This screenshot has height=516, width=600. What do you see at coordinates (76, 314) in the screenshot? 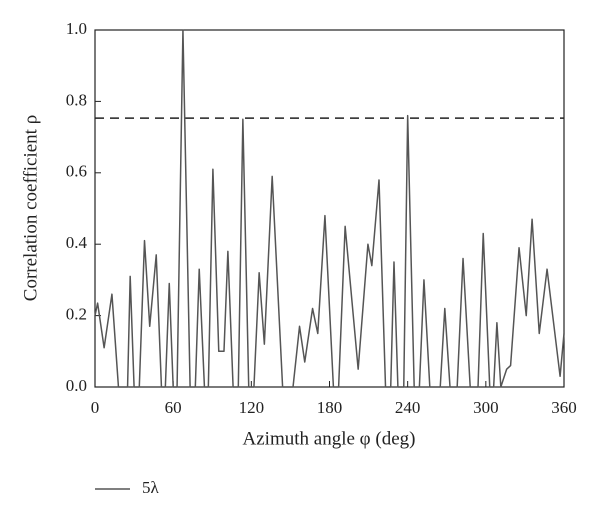
I see `y-tick-label: 0.2` at bounding box center [76, 314].